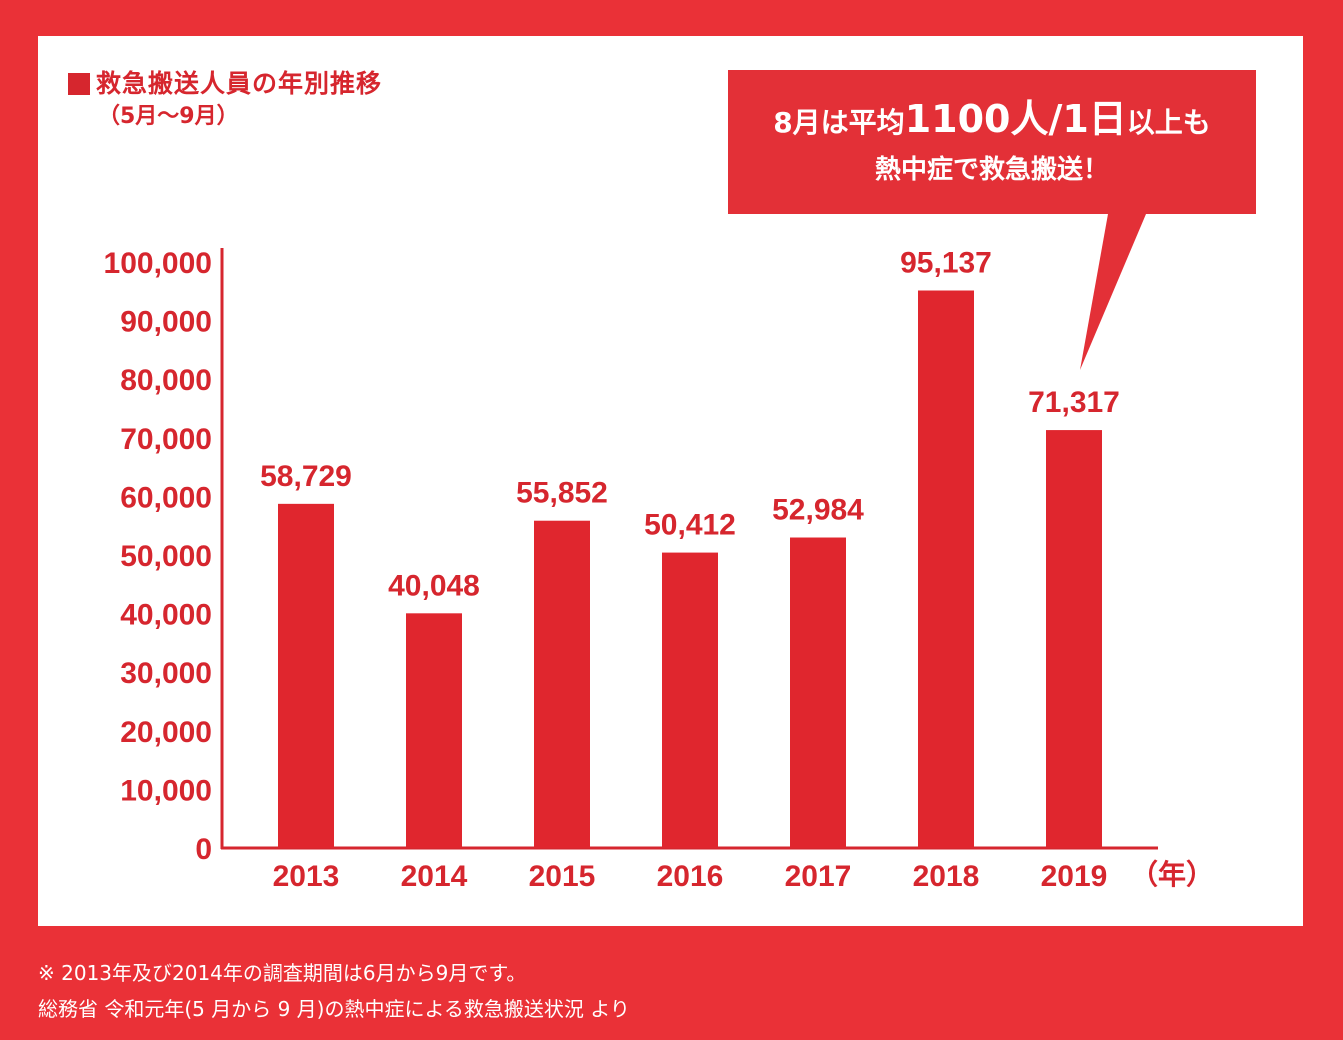 This screenshot has height=1040, width=1343. Describe the element at coordinates (562, 493) in the screenshot. I see `value-label-2015: 55,852` at that location.